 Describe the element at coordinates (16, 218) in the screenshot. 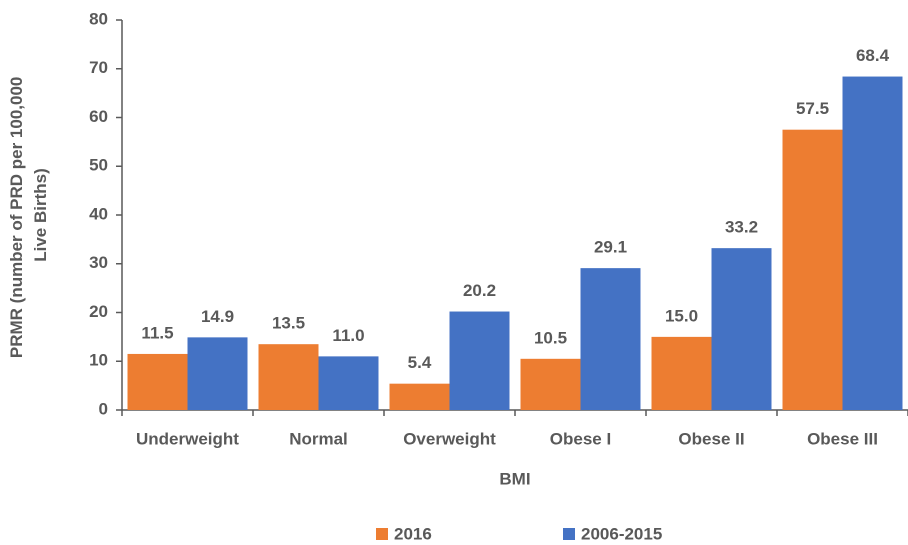

I see `y-axis-title-line: PRMR (number of PRD per 100,000` at that location.